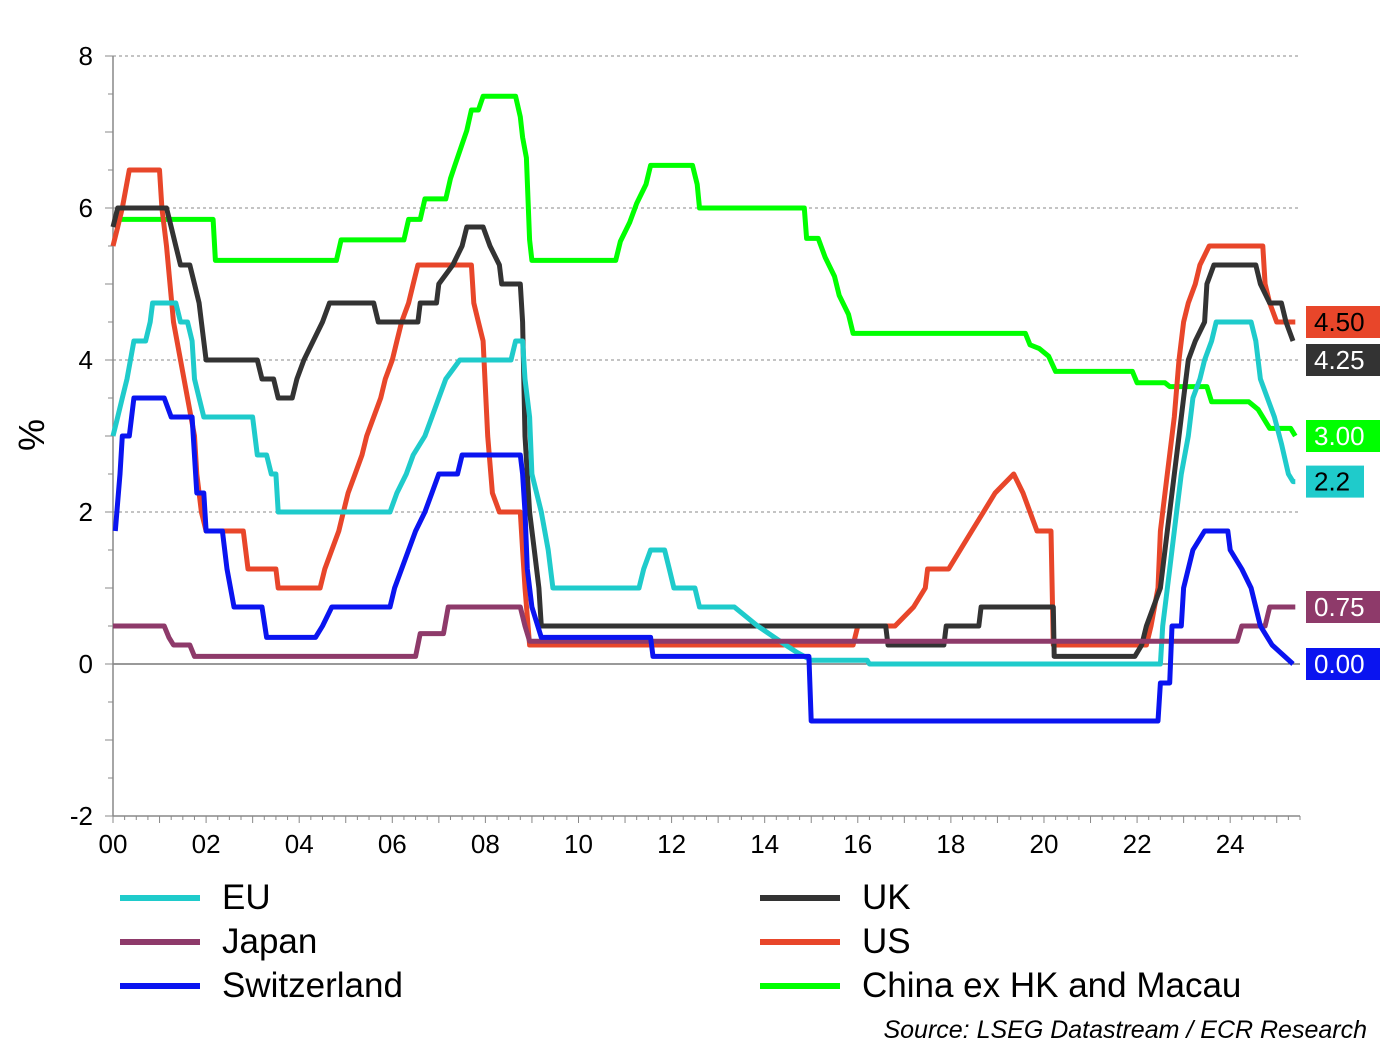  What do you see at coordinates (800, 986) in the screenshot?
I see `legend-swatch-china` at bounding box center [800, 986].